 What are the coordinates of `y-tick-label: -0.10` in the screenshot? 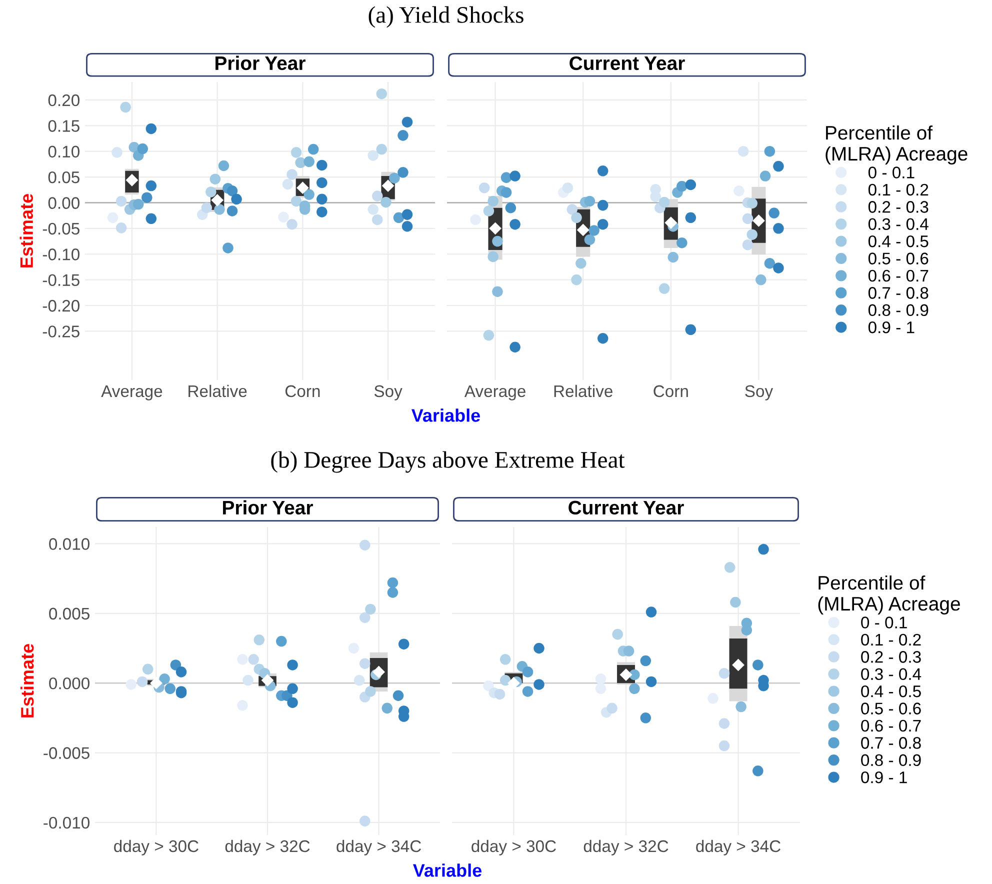 It's located at (61, 254).